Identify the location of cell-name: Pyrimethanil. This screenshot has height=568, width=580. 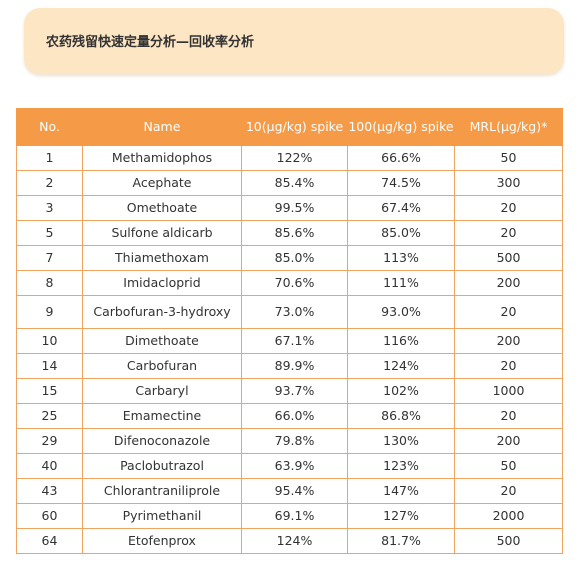
(162, 516).